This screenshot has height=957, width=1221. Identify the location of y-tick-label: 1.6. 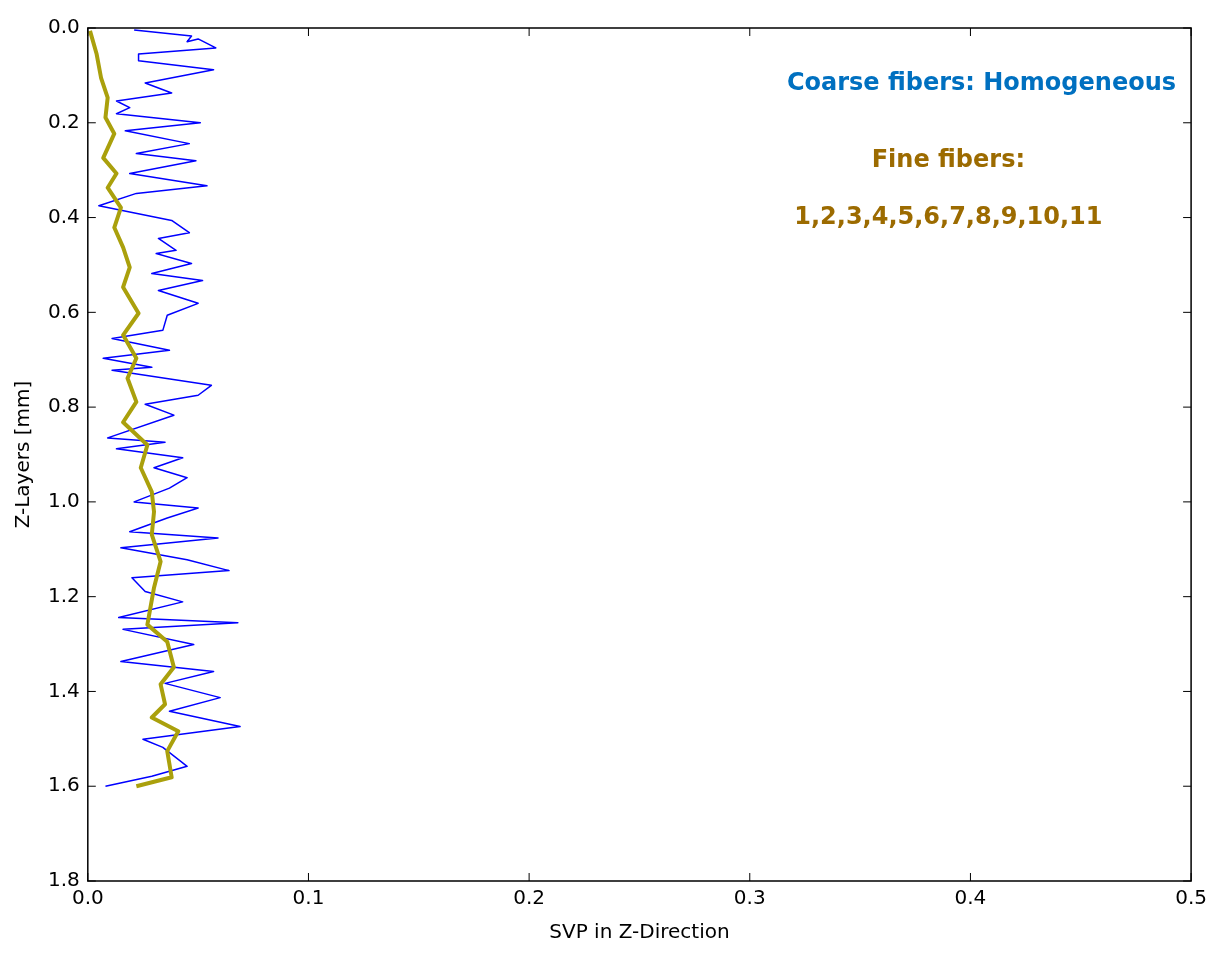
(63, 784).